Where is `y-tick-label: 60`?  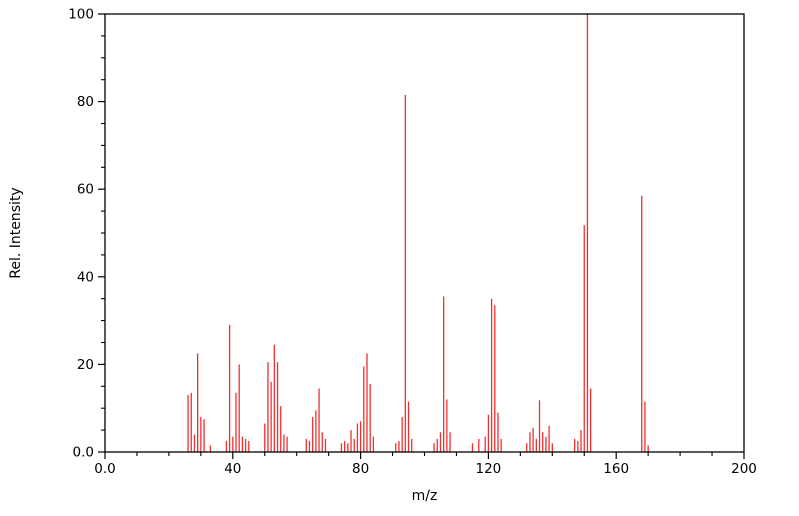 y-tick-label: 60 is located at coordinates (85, 190).